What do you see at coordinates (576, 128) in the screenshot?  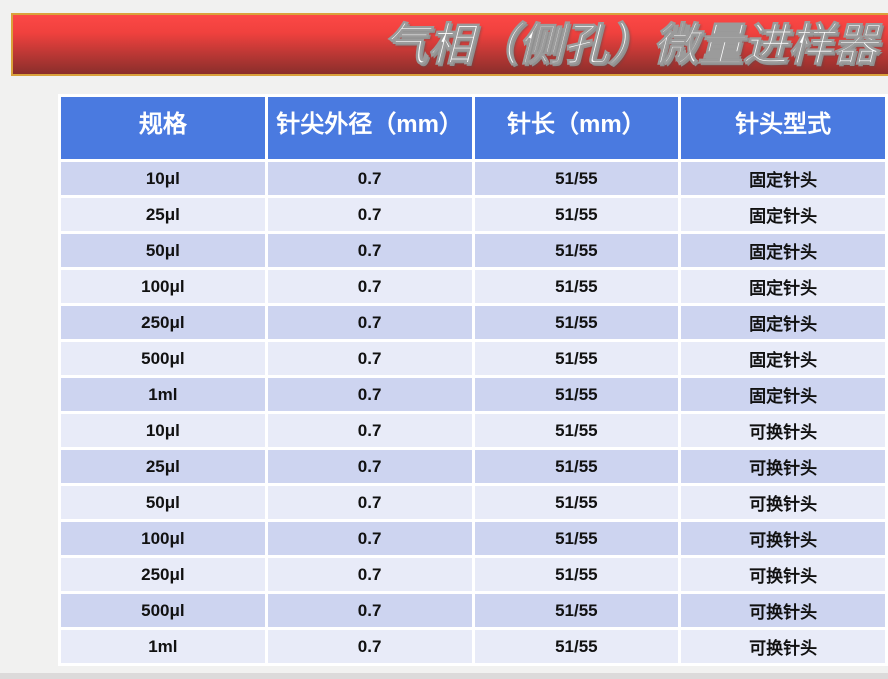 I see `column-header-needle-len: 针长（mm）` at bounding box center [576, 128].